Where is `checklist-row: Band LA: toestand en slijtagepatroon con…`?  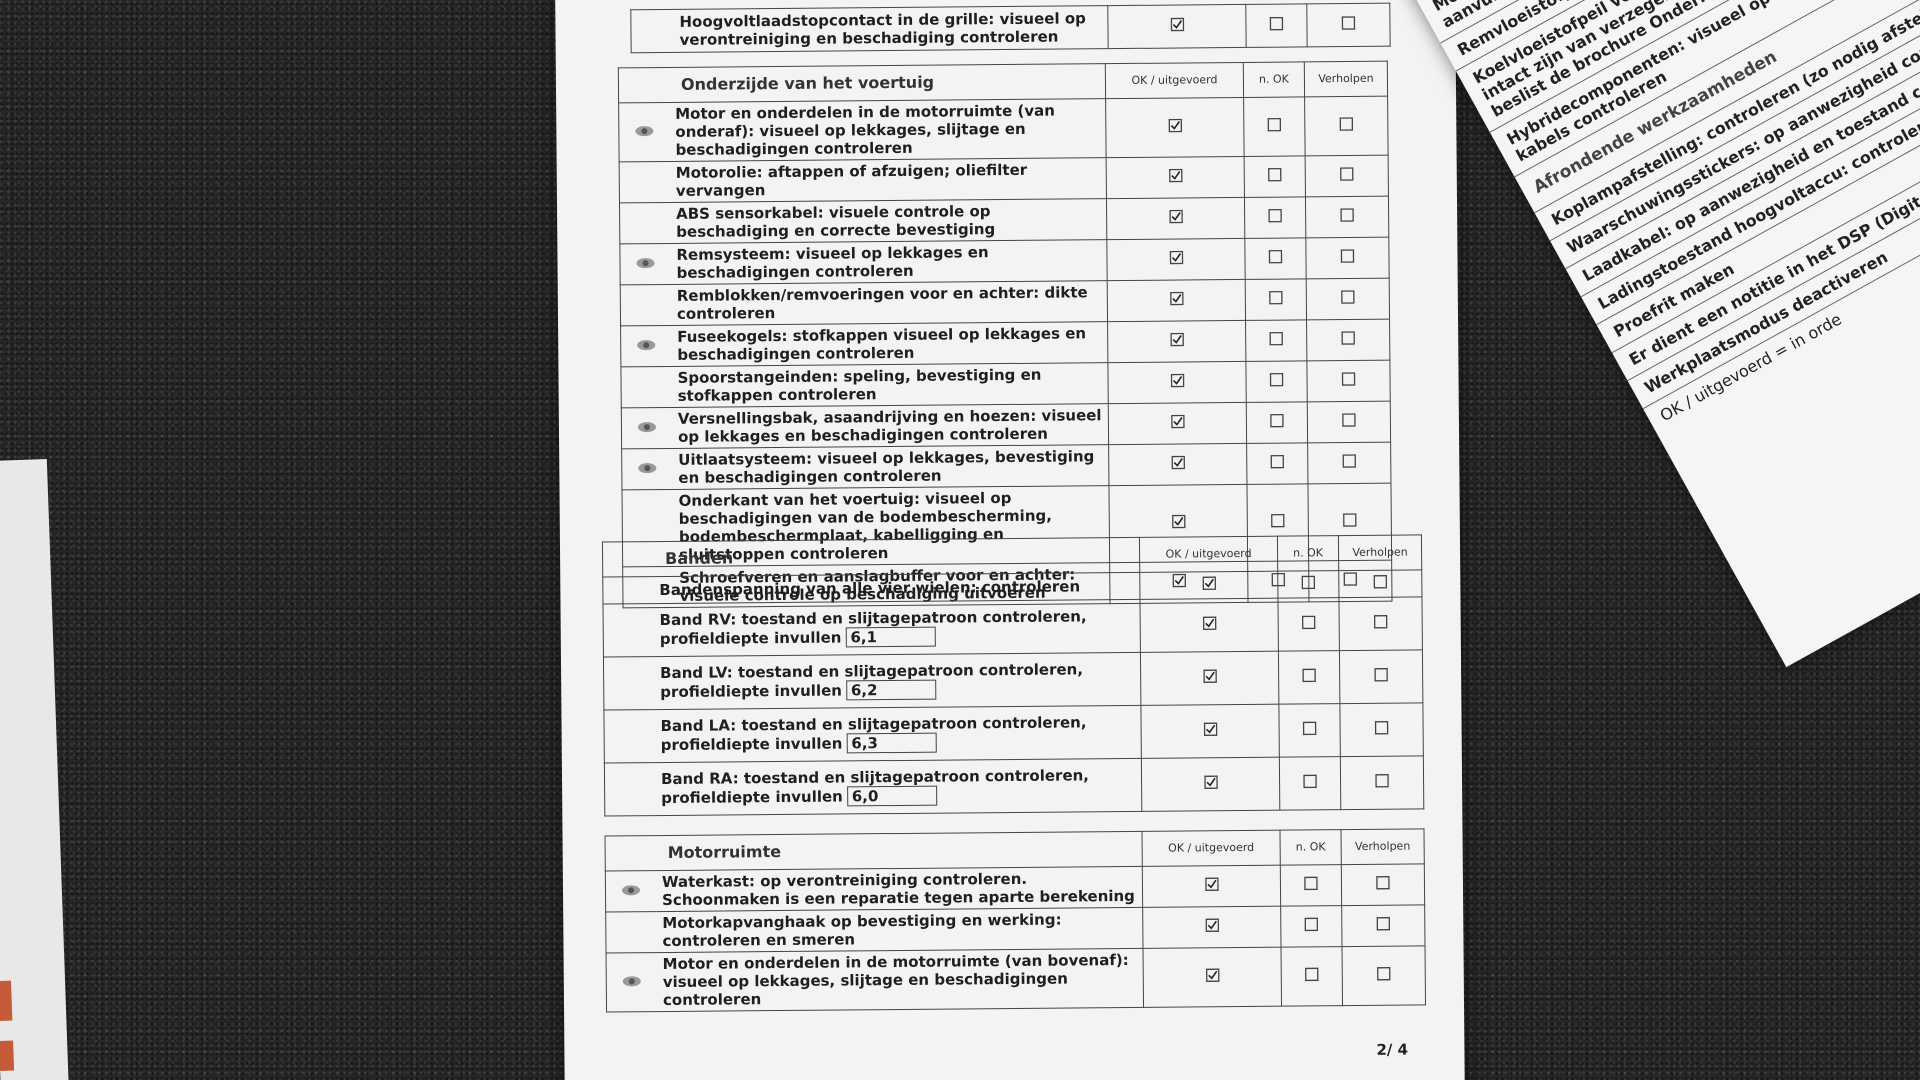 checklist-row: Band LA: toestand en slijtagepatroon con… is located at coordinates (1013, 733).